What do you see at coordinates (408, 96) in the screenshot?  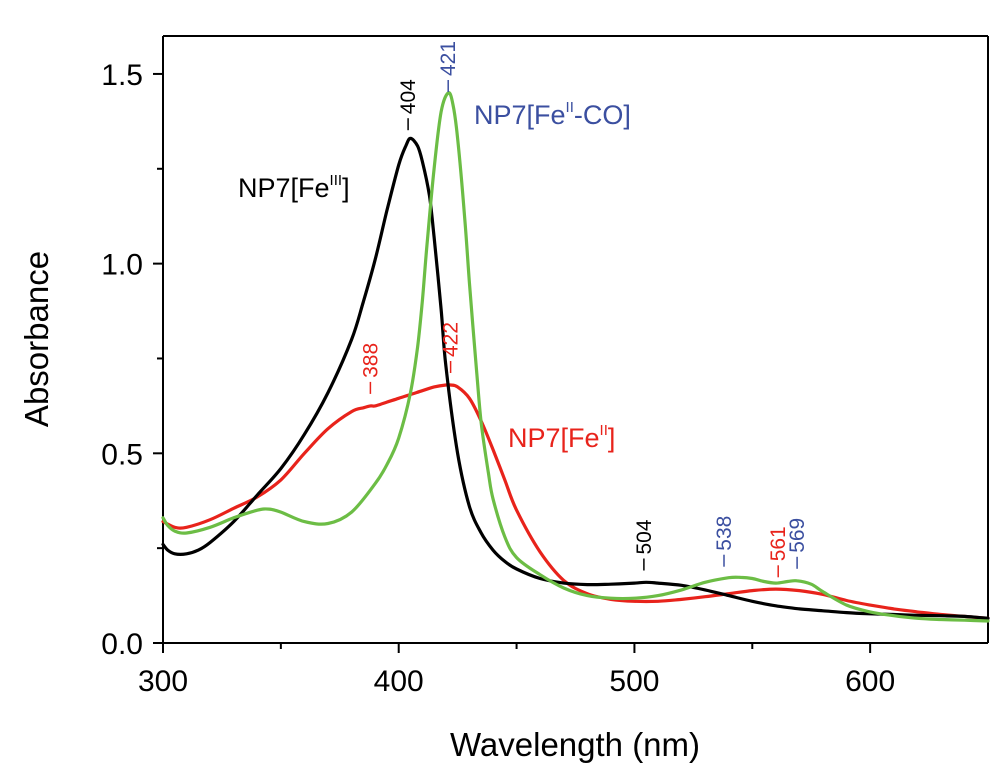 I see `peak-label: 404` at bounding box center [408, 96].